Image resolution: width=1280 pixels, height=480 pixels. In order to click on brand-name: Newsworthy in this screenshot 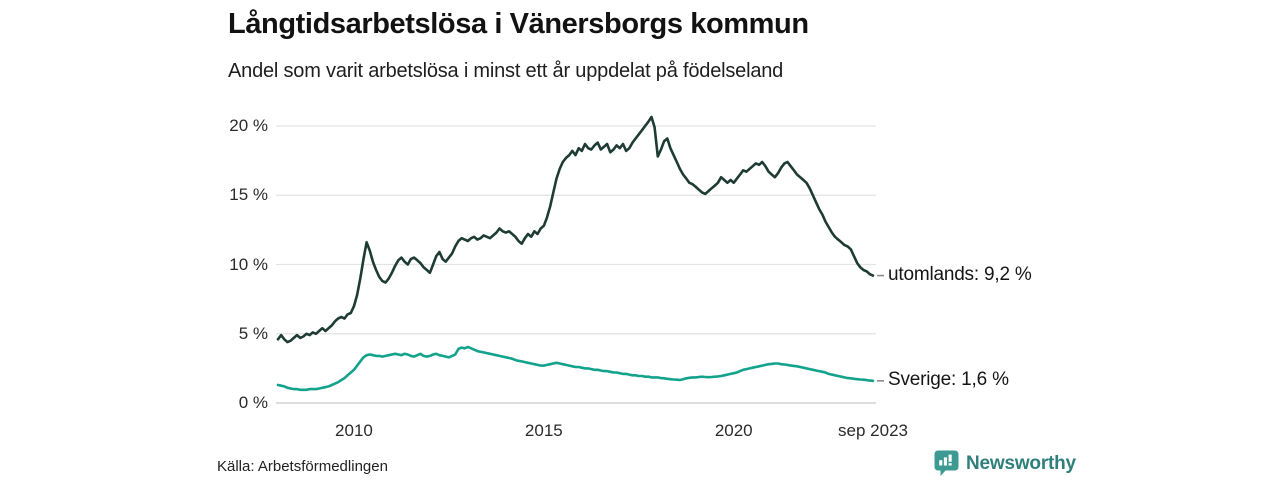, I will do `click(1021, 463)`.